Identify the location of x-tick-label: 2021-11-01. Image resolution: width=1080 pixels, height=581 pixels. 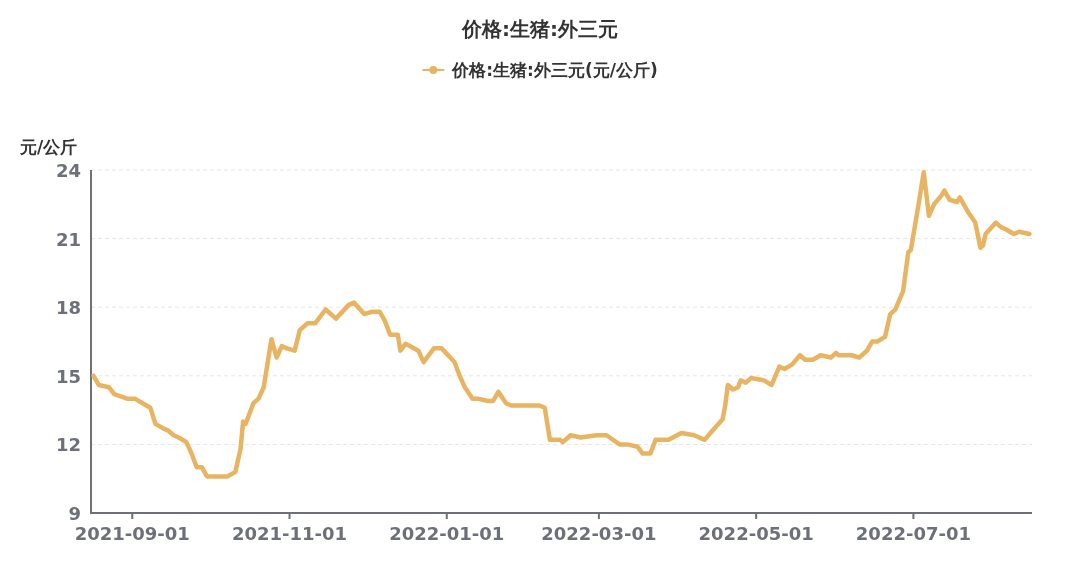
(289, 533).